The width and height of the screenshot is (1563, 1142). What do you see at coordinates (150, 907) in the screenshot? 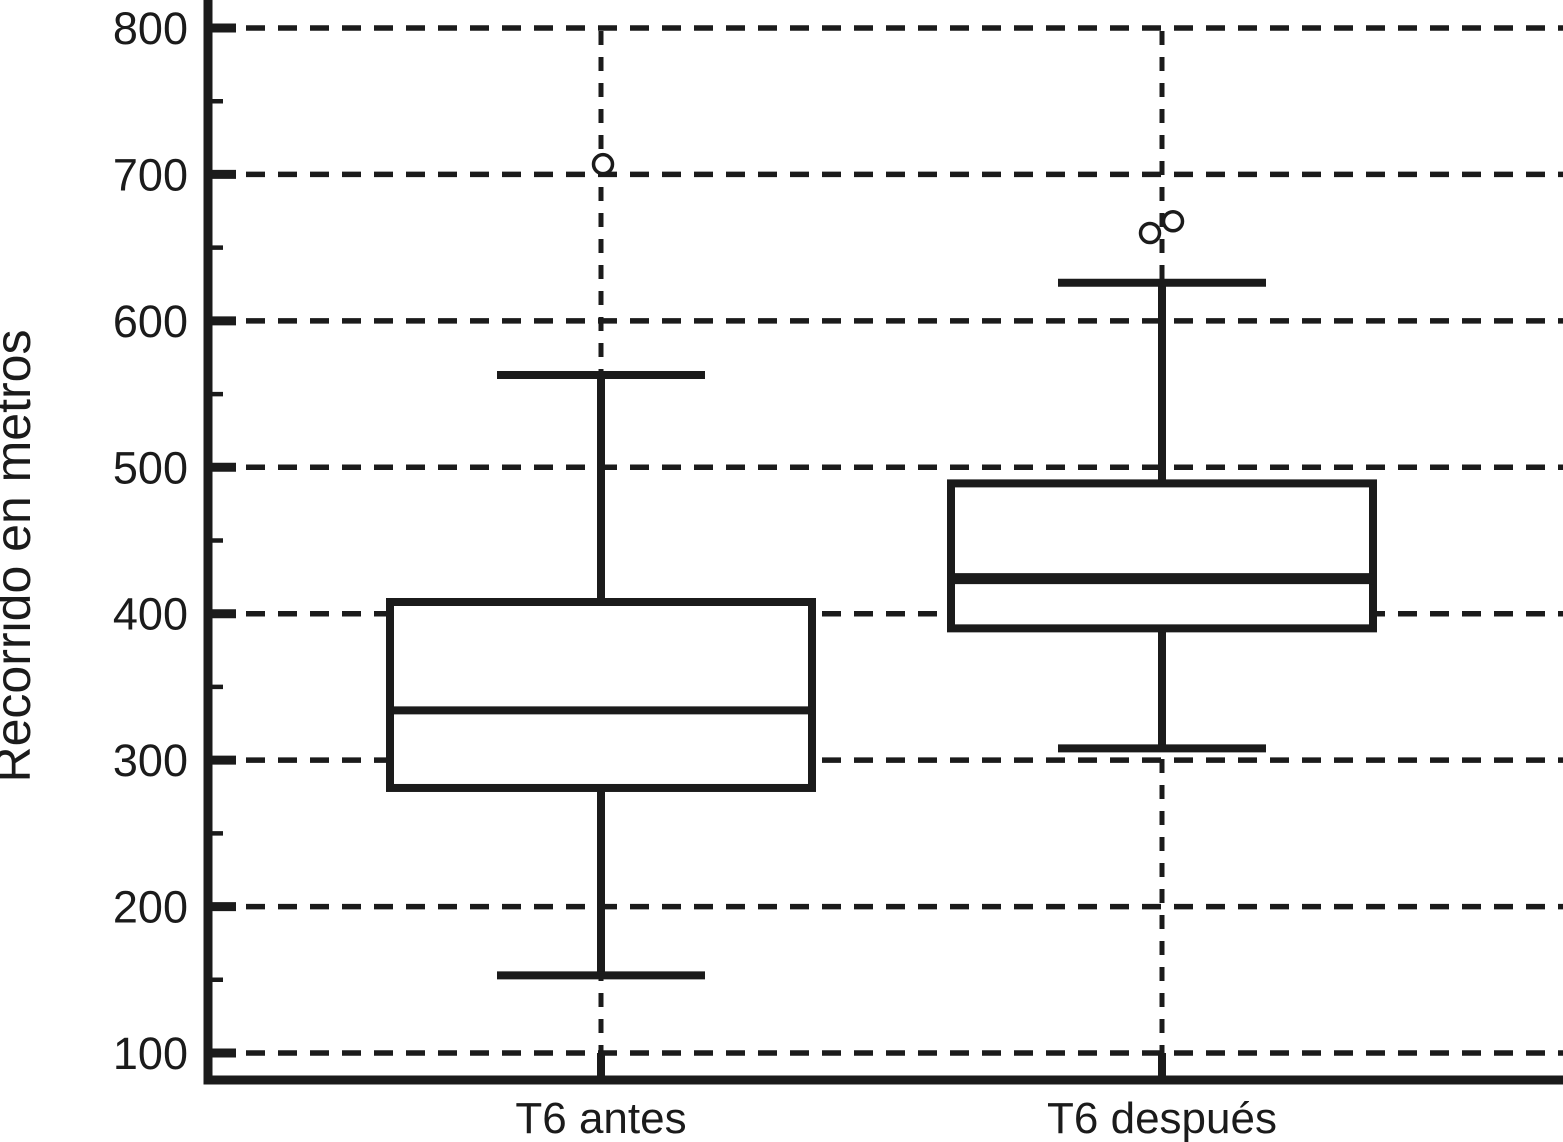
I see `y-tick-label: 200` at bounding box center [150, 907].